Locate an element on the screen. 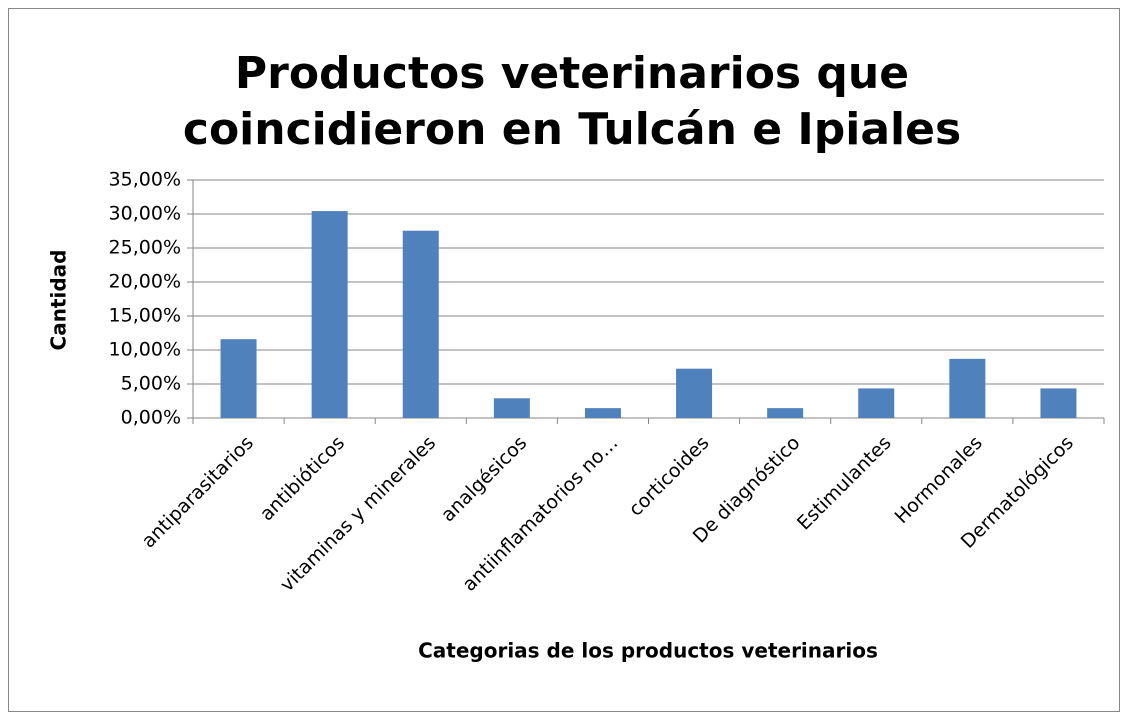 The width and height of the screenshot is (1127, 719). y-tick-label: 20,00% is located at coordinates (145, 282).